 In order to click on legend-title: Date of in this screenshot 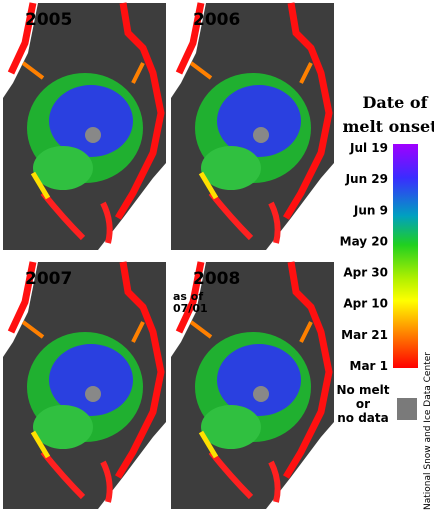, I will do `click(396, 102)`.